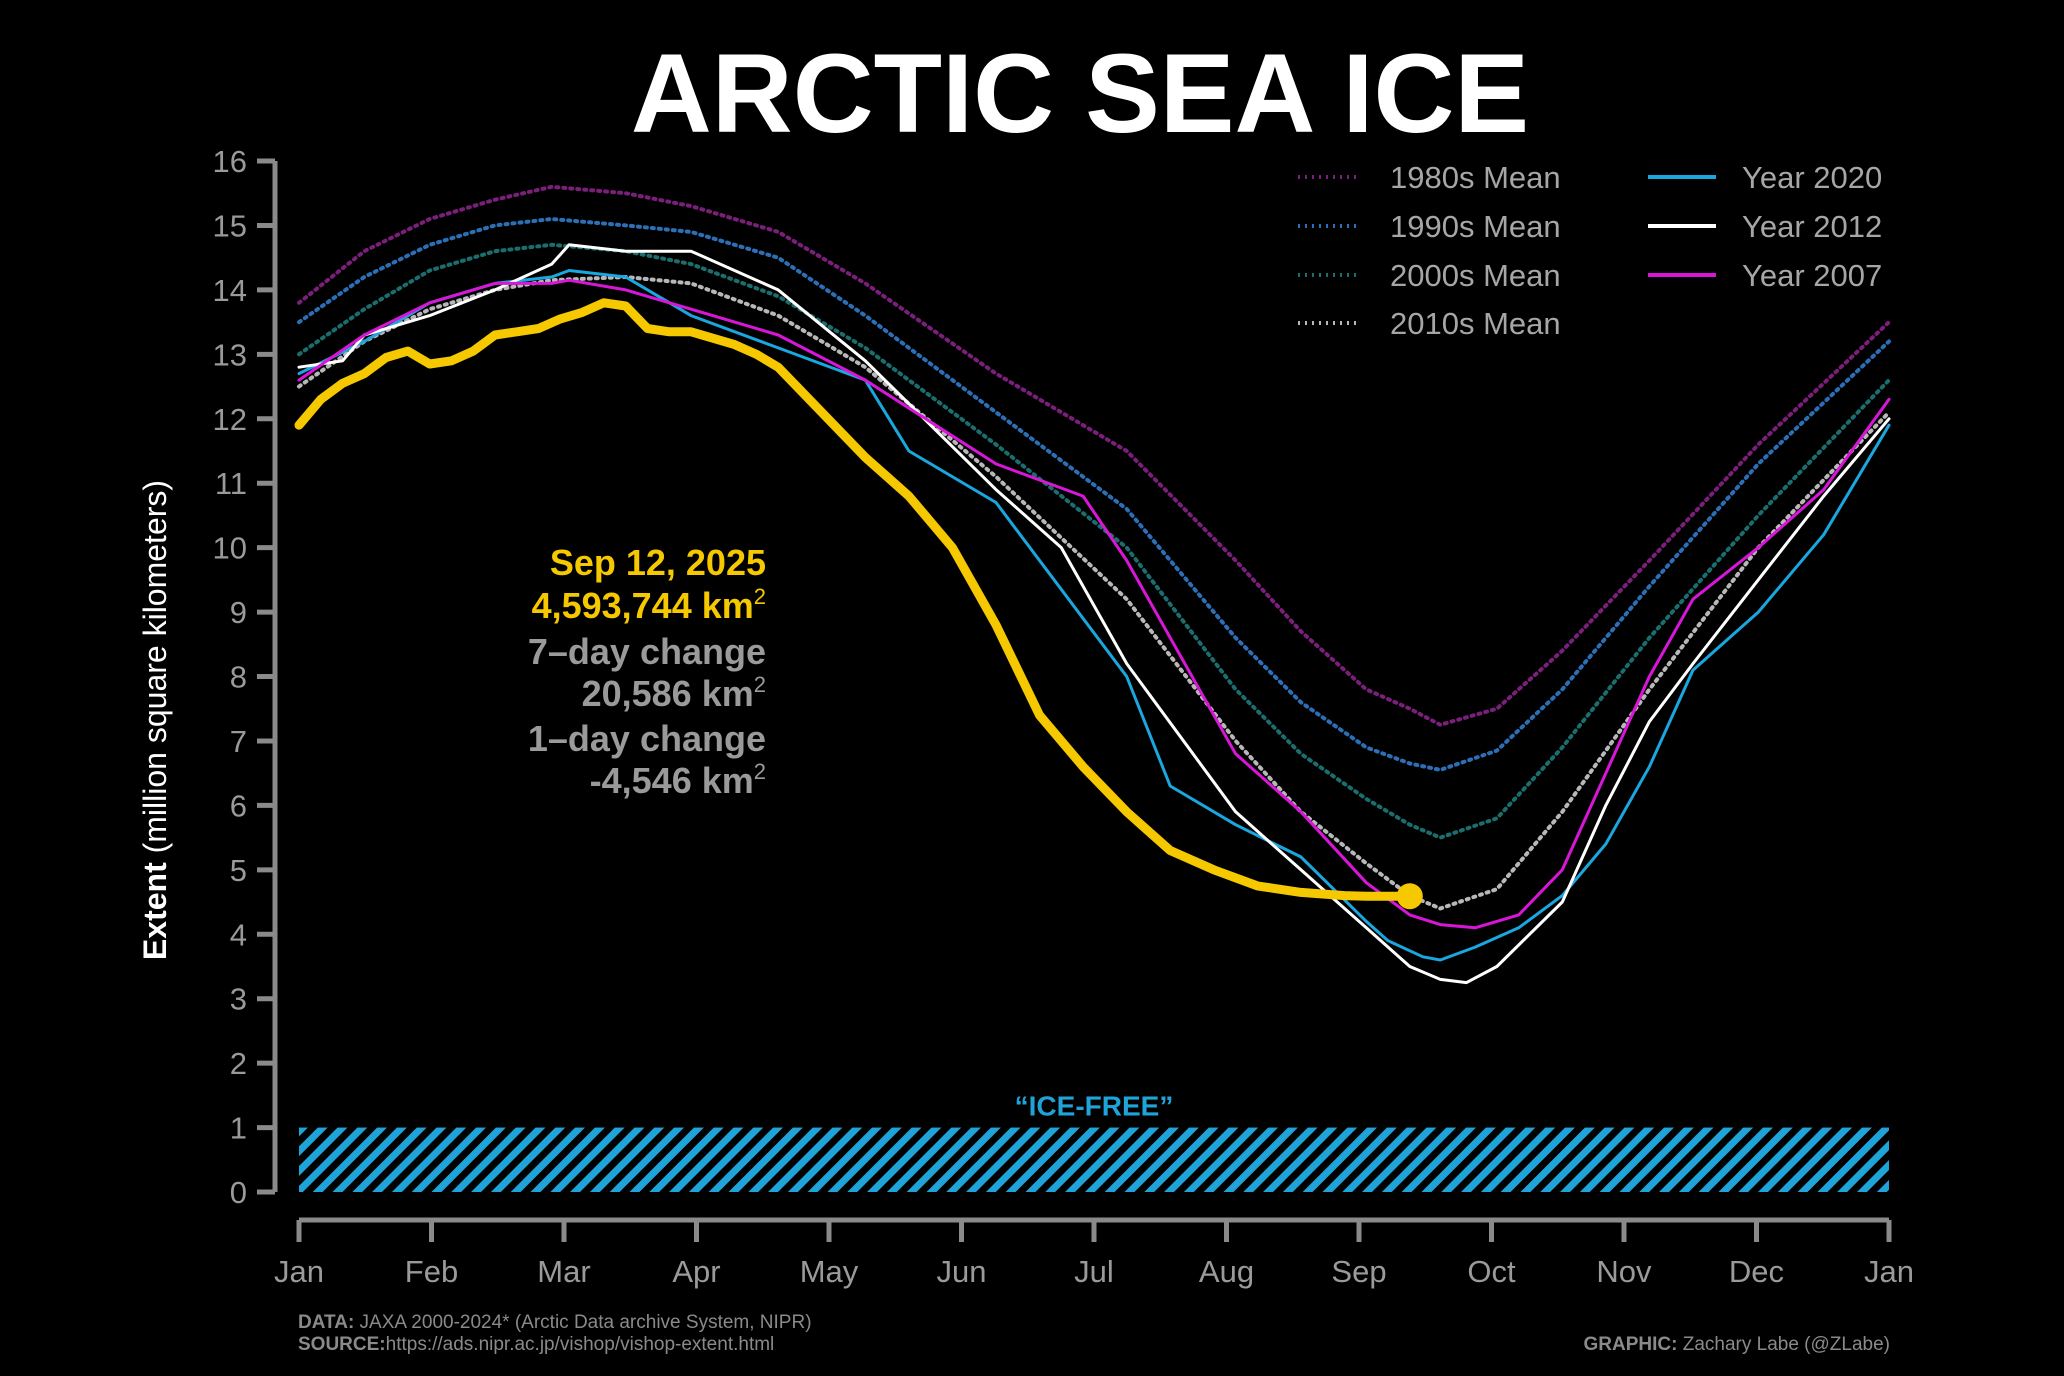 The width and height of the screenshot is (2064, 1376). Describe the element at coordinates (1491, 1271) in the screenshot. I see `x-tick-label: Oct` at that location.